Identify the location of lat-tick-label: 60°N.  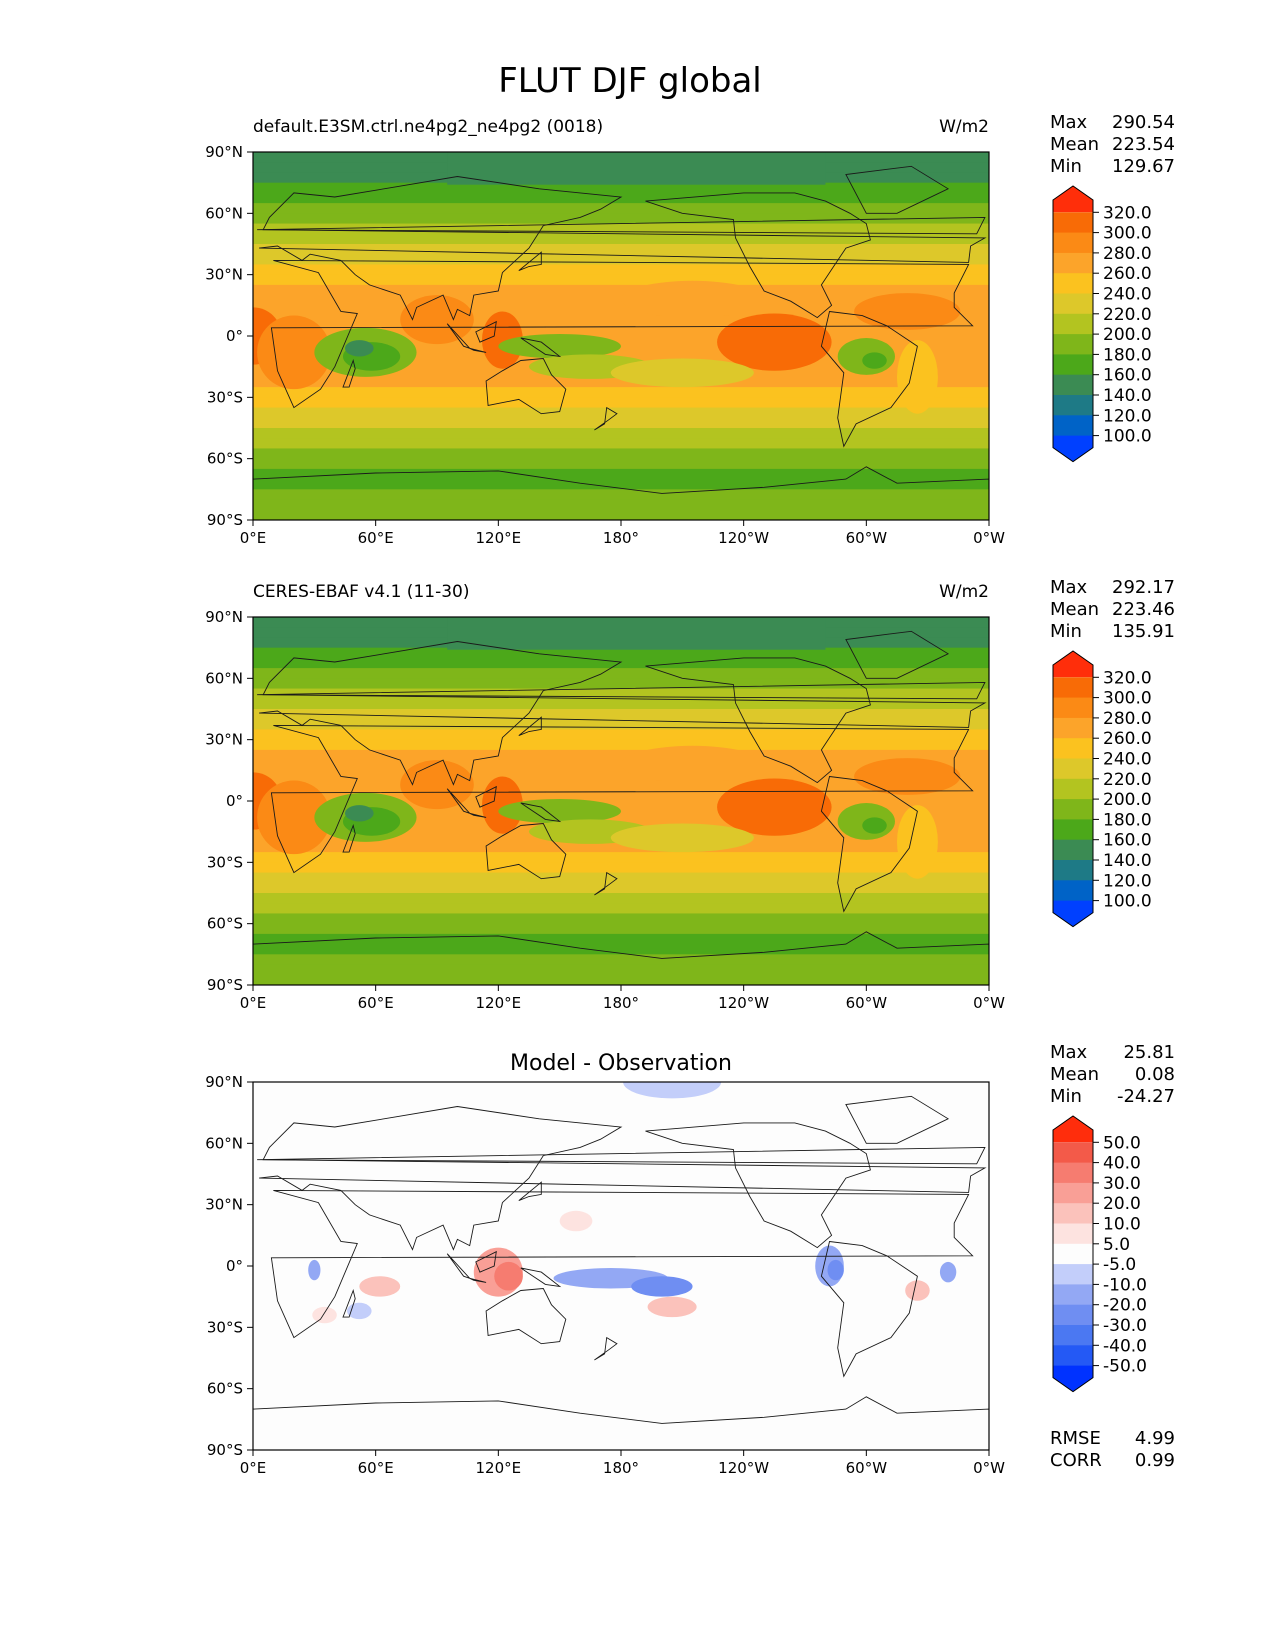
(224, 1143).